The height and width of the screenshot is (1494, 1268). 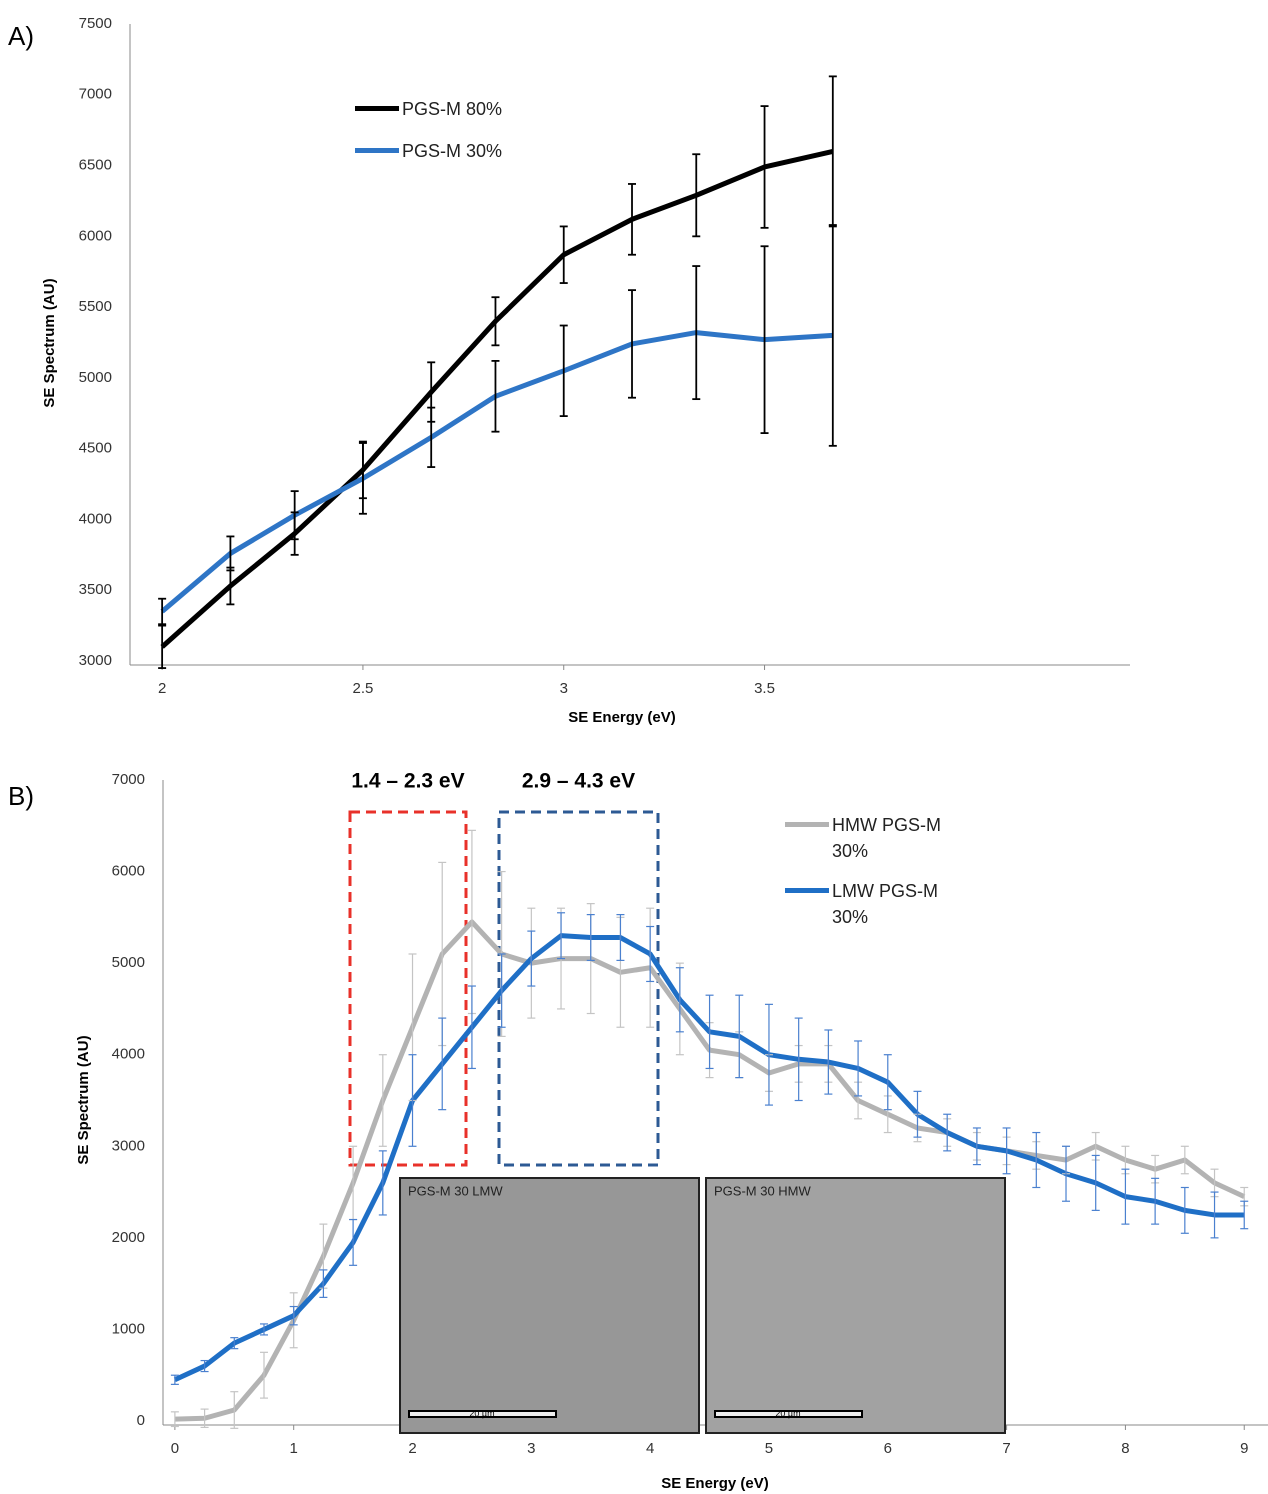 I want to click on legend-label: HMW PGS-M 30%, so click(x=886, y=838).